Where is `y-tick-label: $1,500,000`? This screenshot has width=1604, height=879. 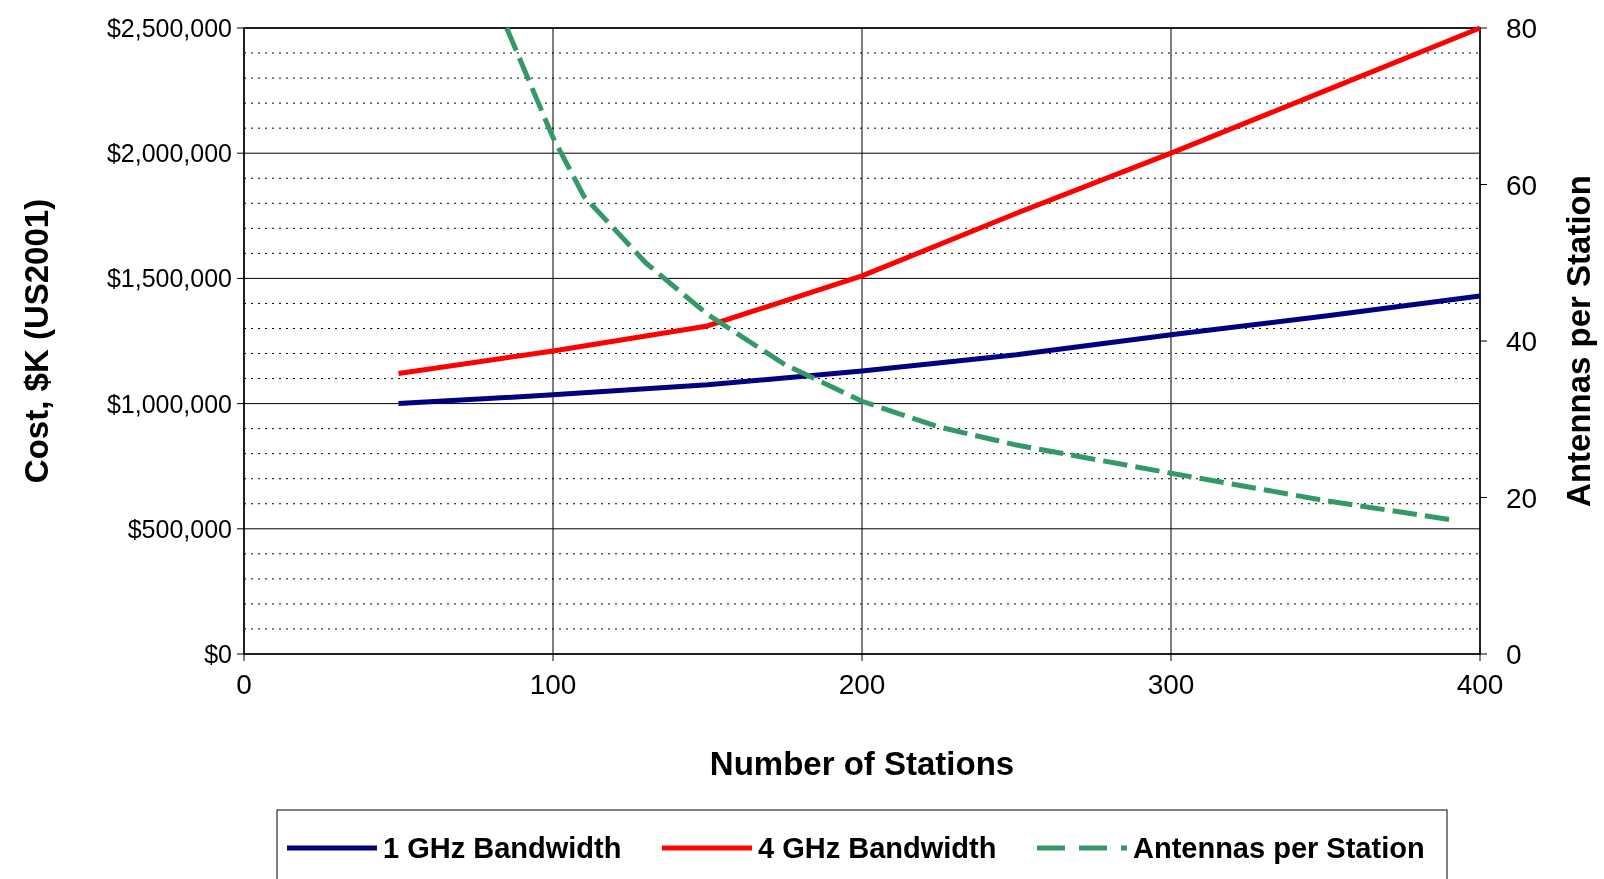 y-tick-label: $1,500,000 is located at coordinates (169, 278).